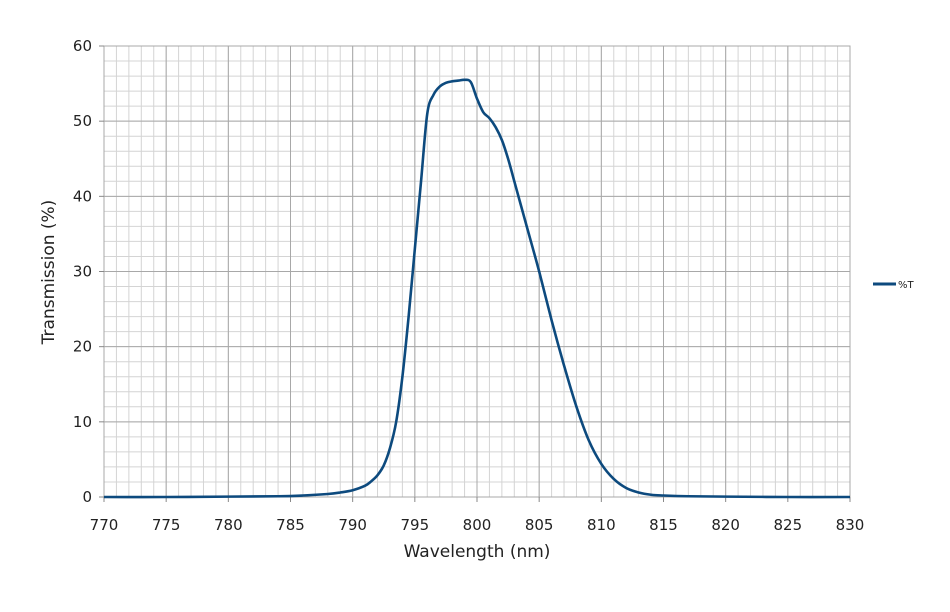  What do you see at coordinates (415, 525) in the screenshot?
I see `x-tick-label: 795` at bounding box center [415, 525].